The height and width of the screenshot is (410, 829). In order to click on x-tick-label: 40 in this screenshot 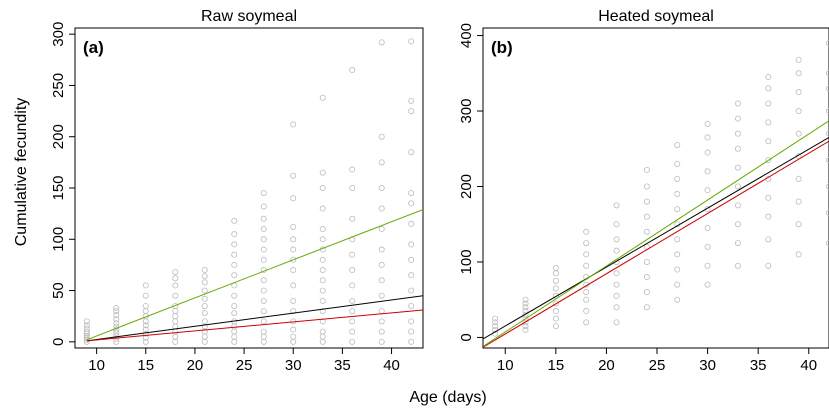, I will do `click(391, 365)`.